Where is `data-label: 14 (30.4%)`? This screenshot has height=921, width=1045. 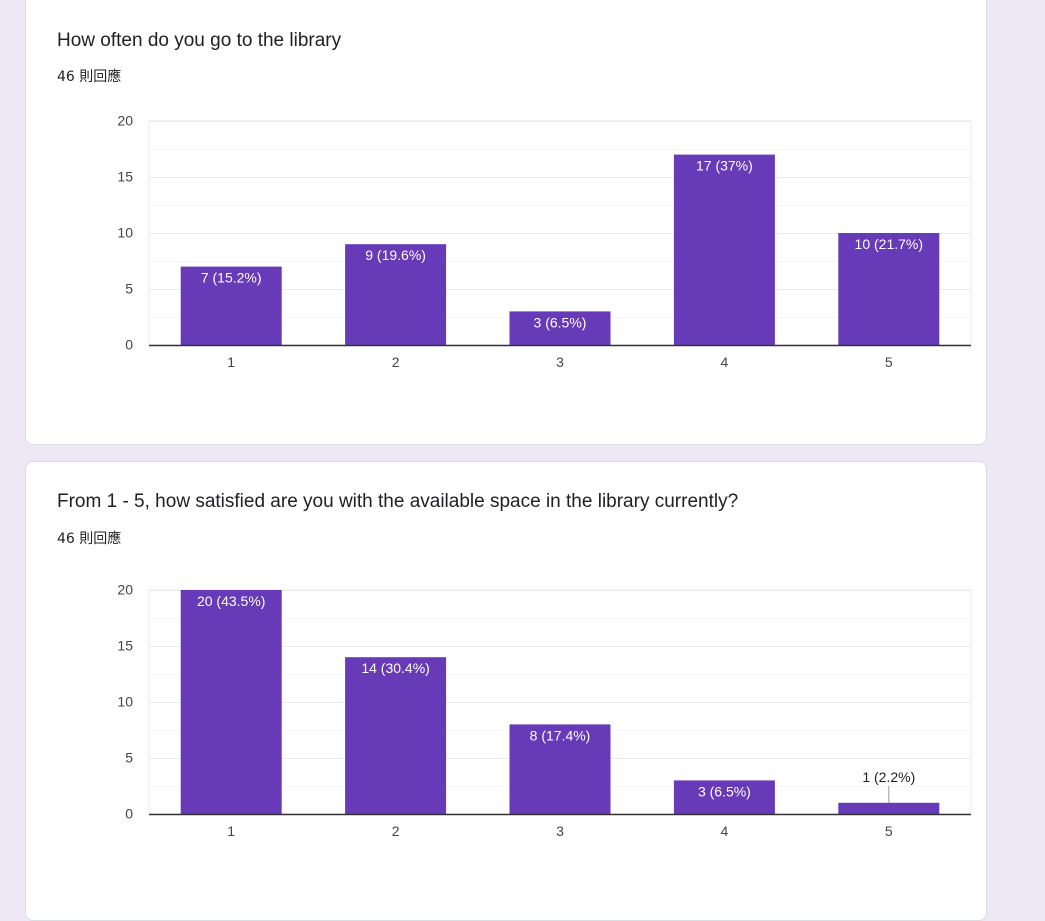
data-label: 14 (30.4%) is located at coordinates (395, 668).